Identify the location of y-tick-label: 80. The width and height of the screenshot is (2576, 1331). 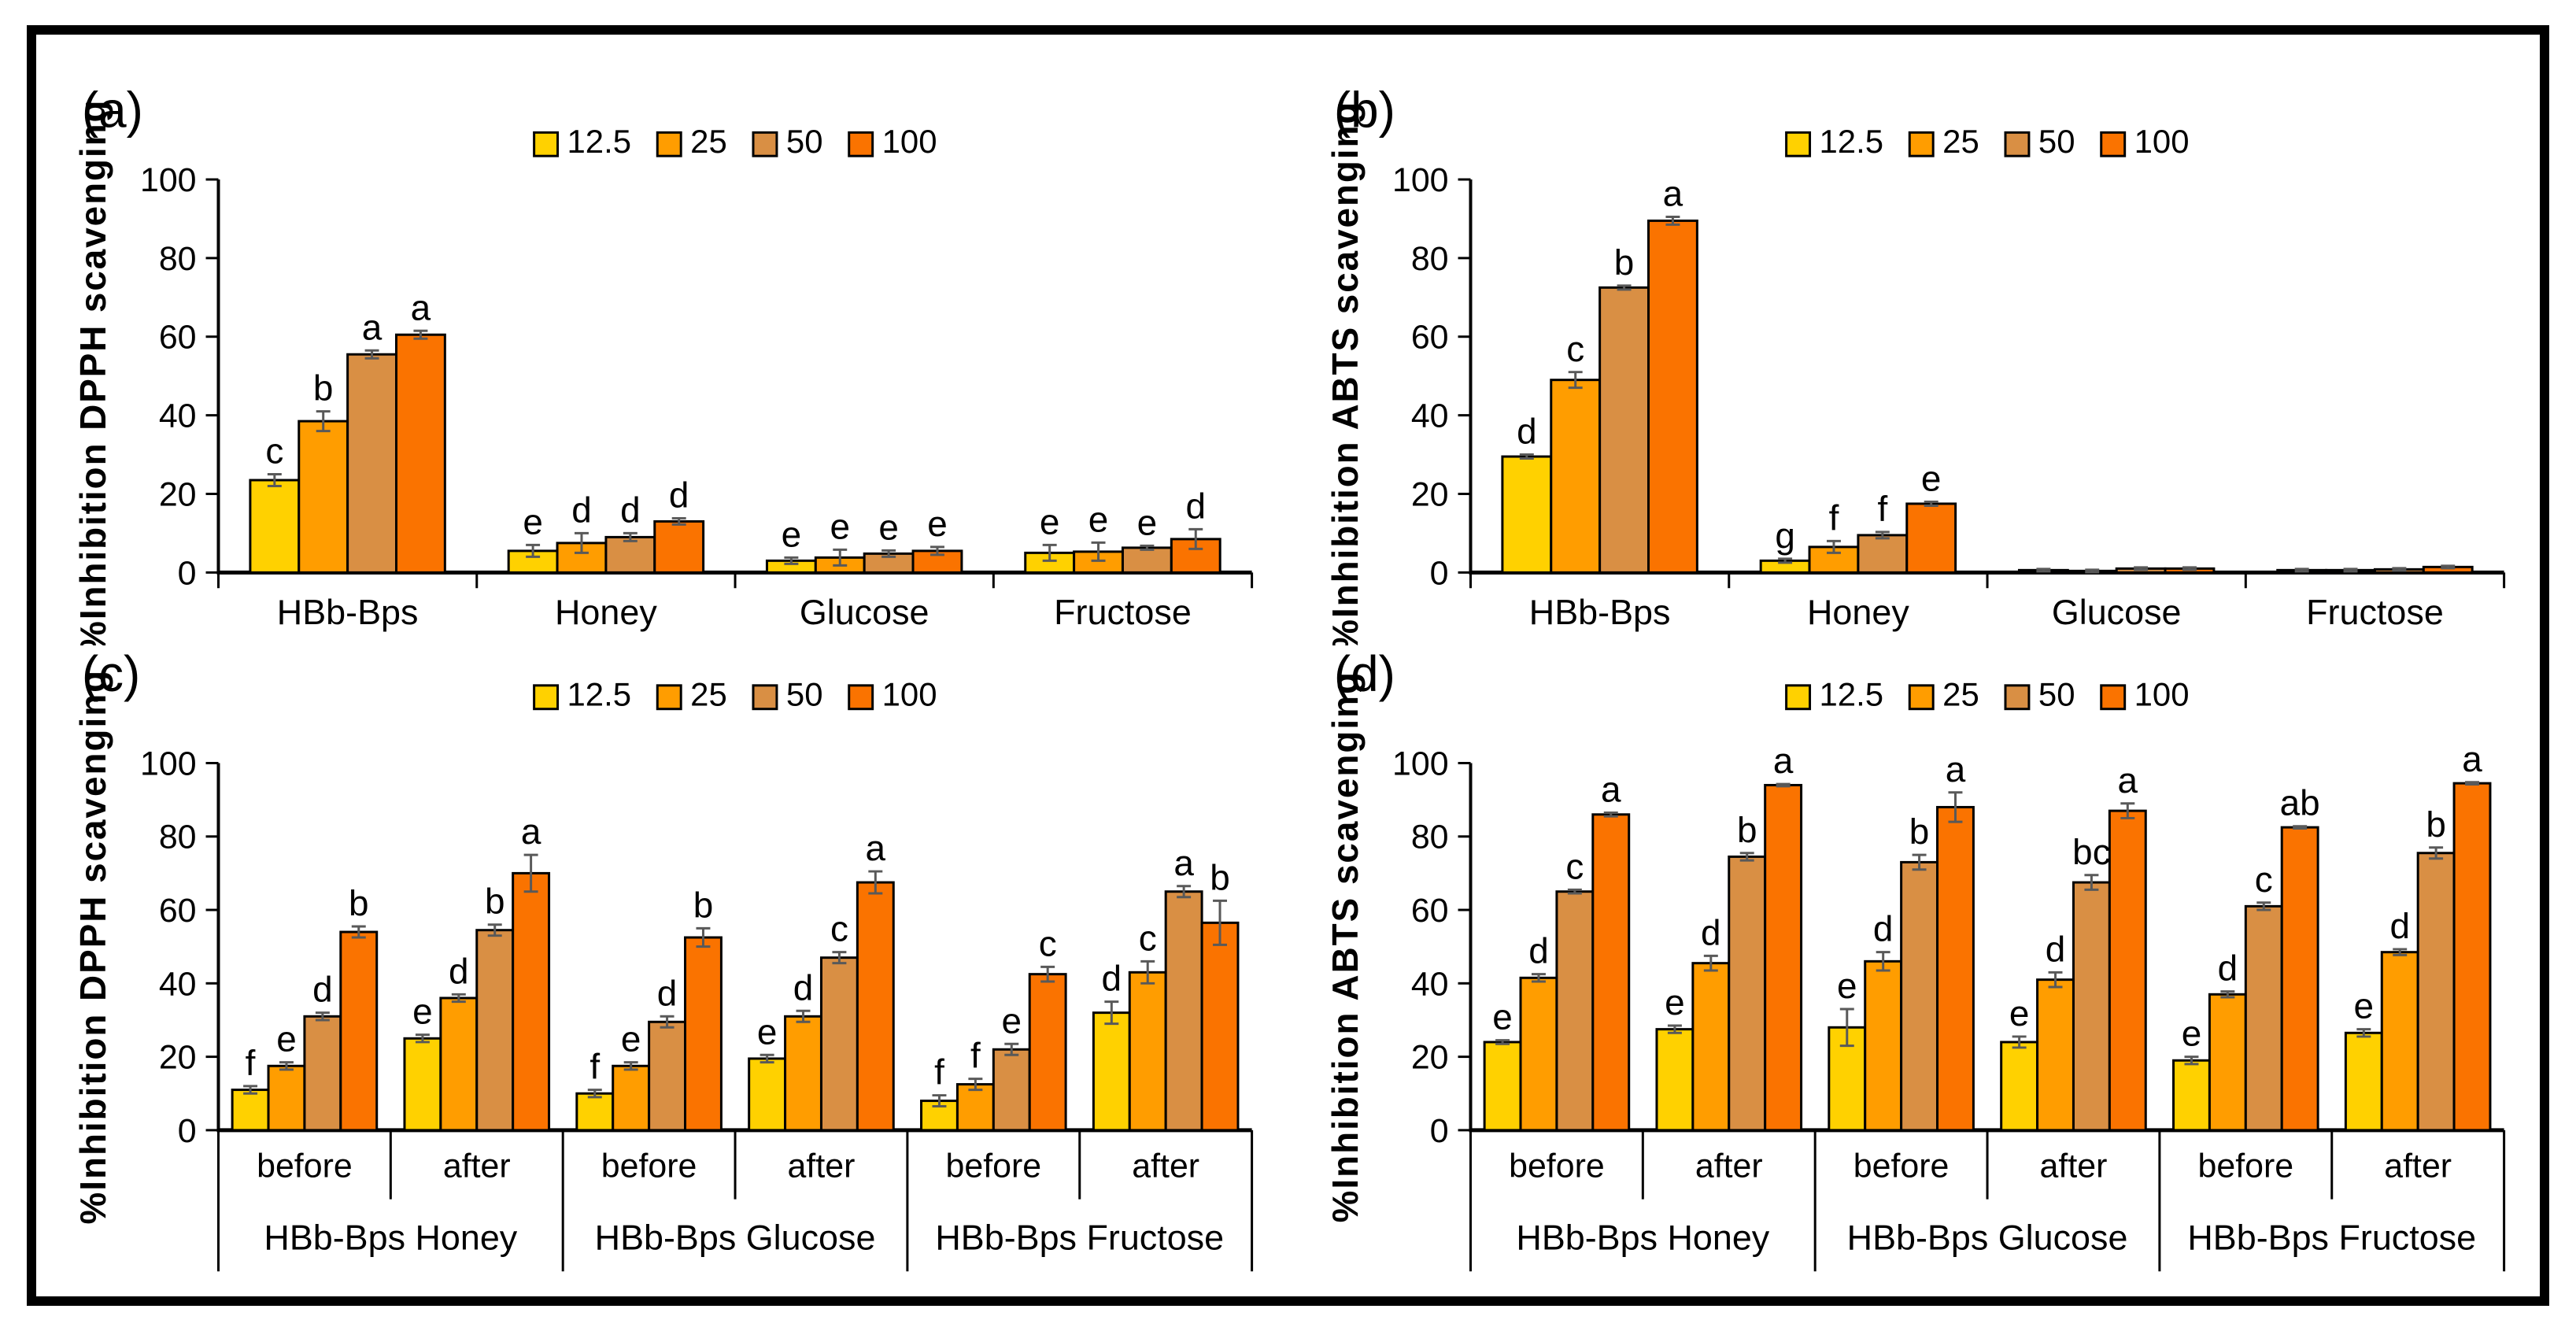
(1429, 259).